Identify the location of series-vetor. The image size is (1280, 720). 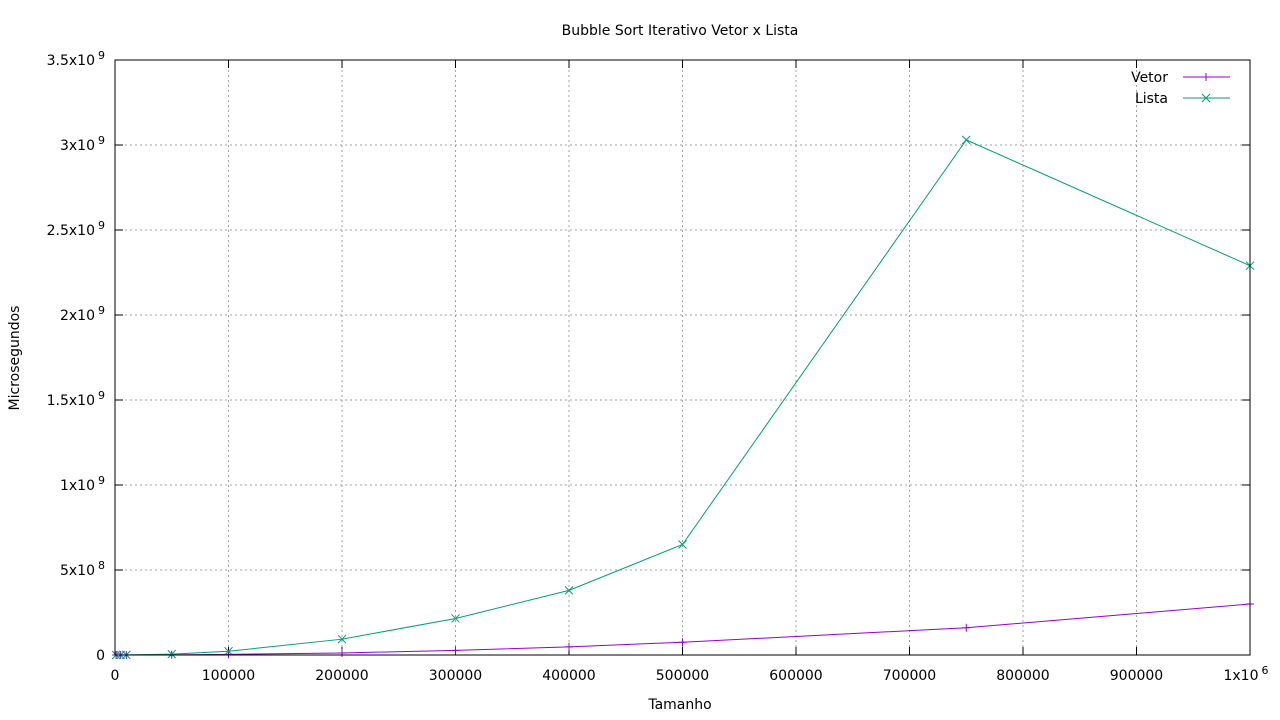
(683, 629).